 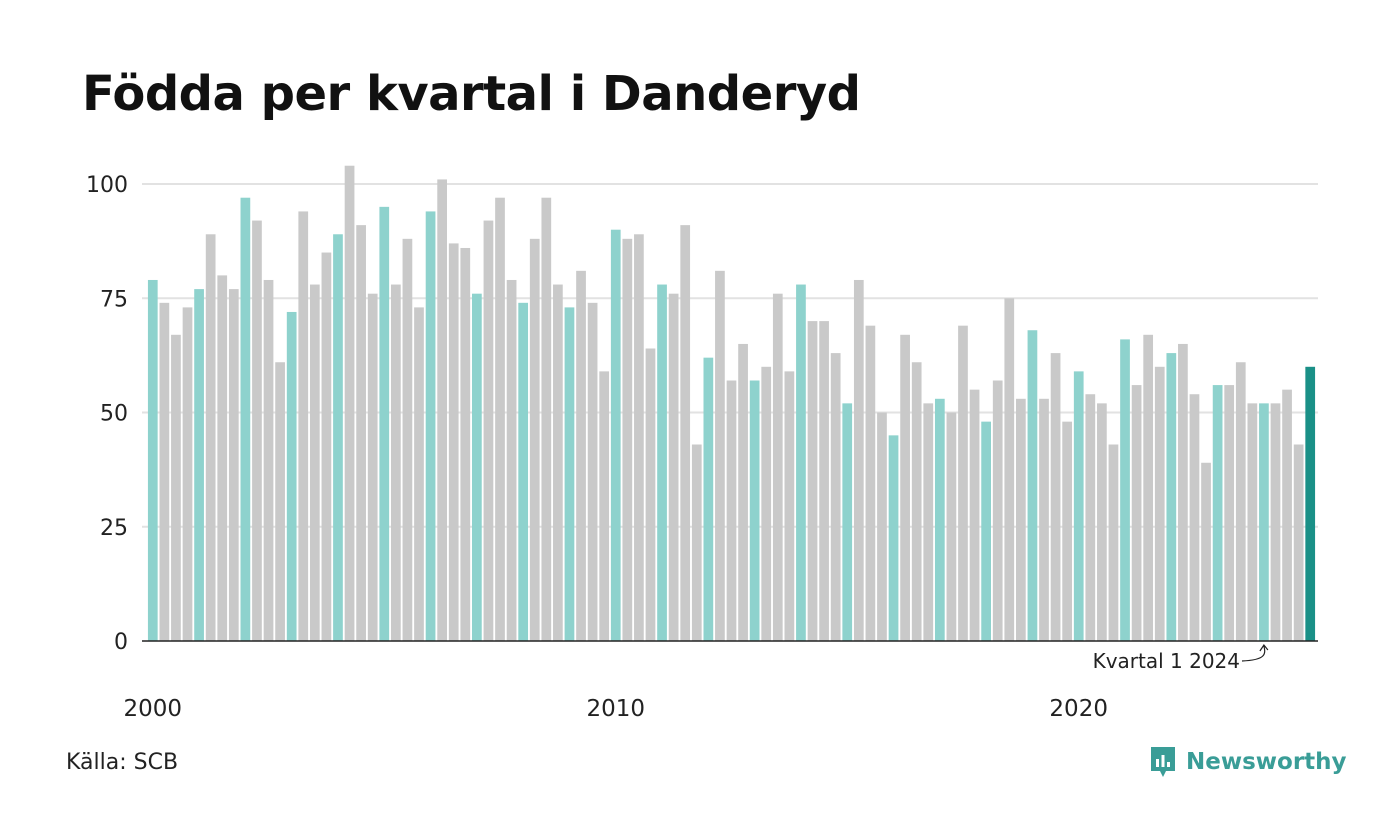 I want to click on chart-title: Födda per kvartal i Danderyd, so click(x=471, y=94).